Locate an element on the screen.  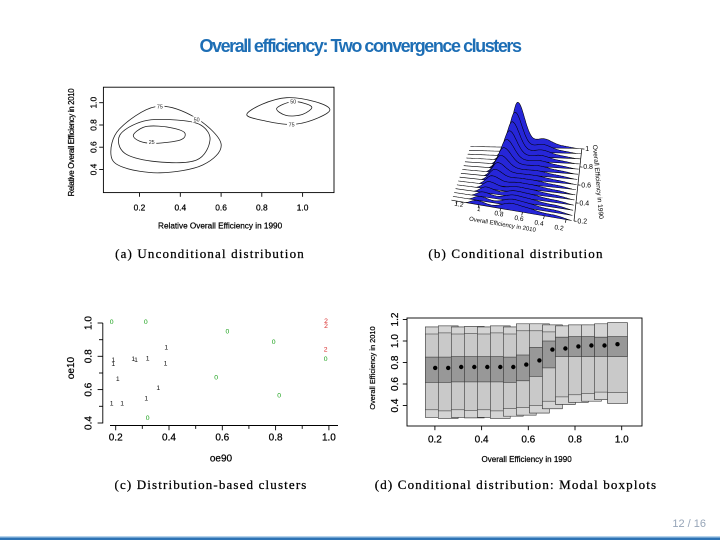
svg-text:Relative Overall Efficiency in: Relative Overall Efficiency in 1990 is located at coordinates (220, 225).